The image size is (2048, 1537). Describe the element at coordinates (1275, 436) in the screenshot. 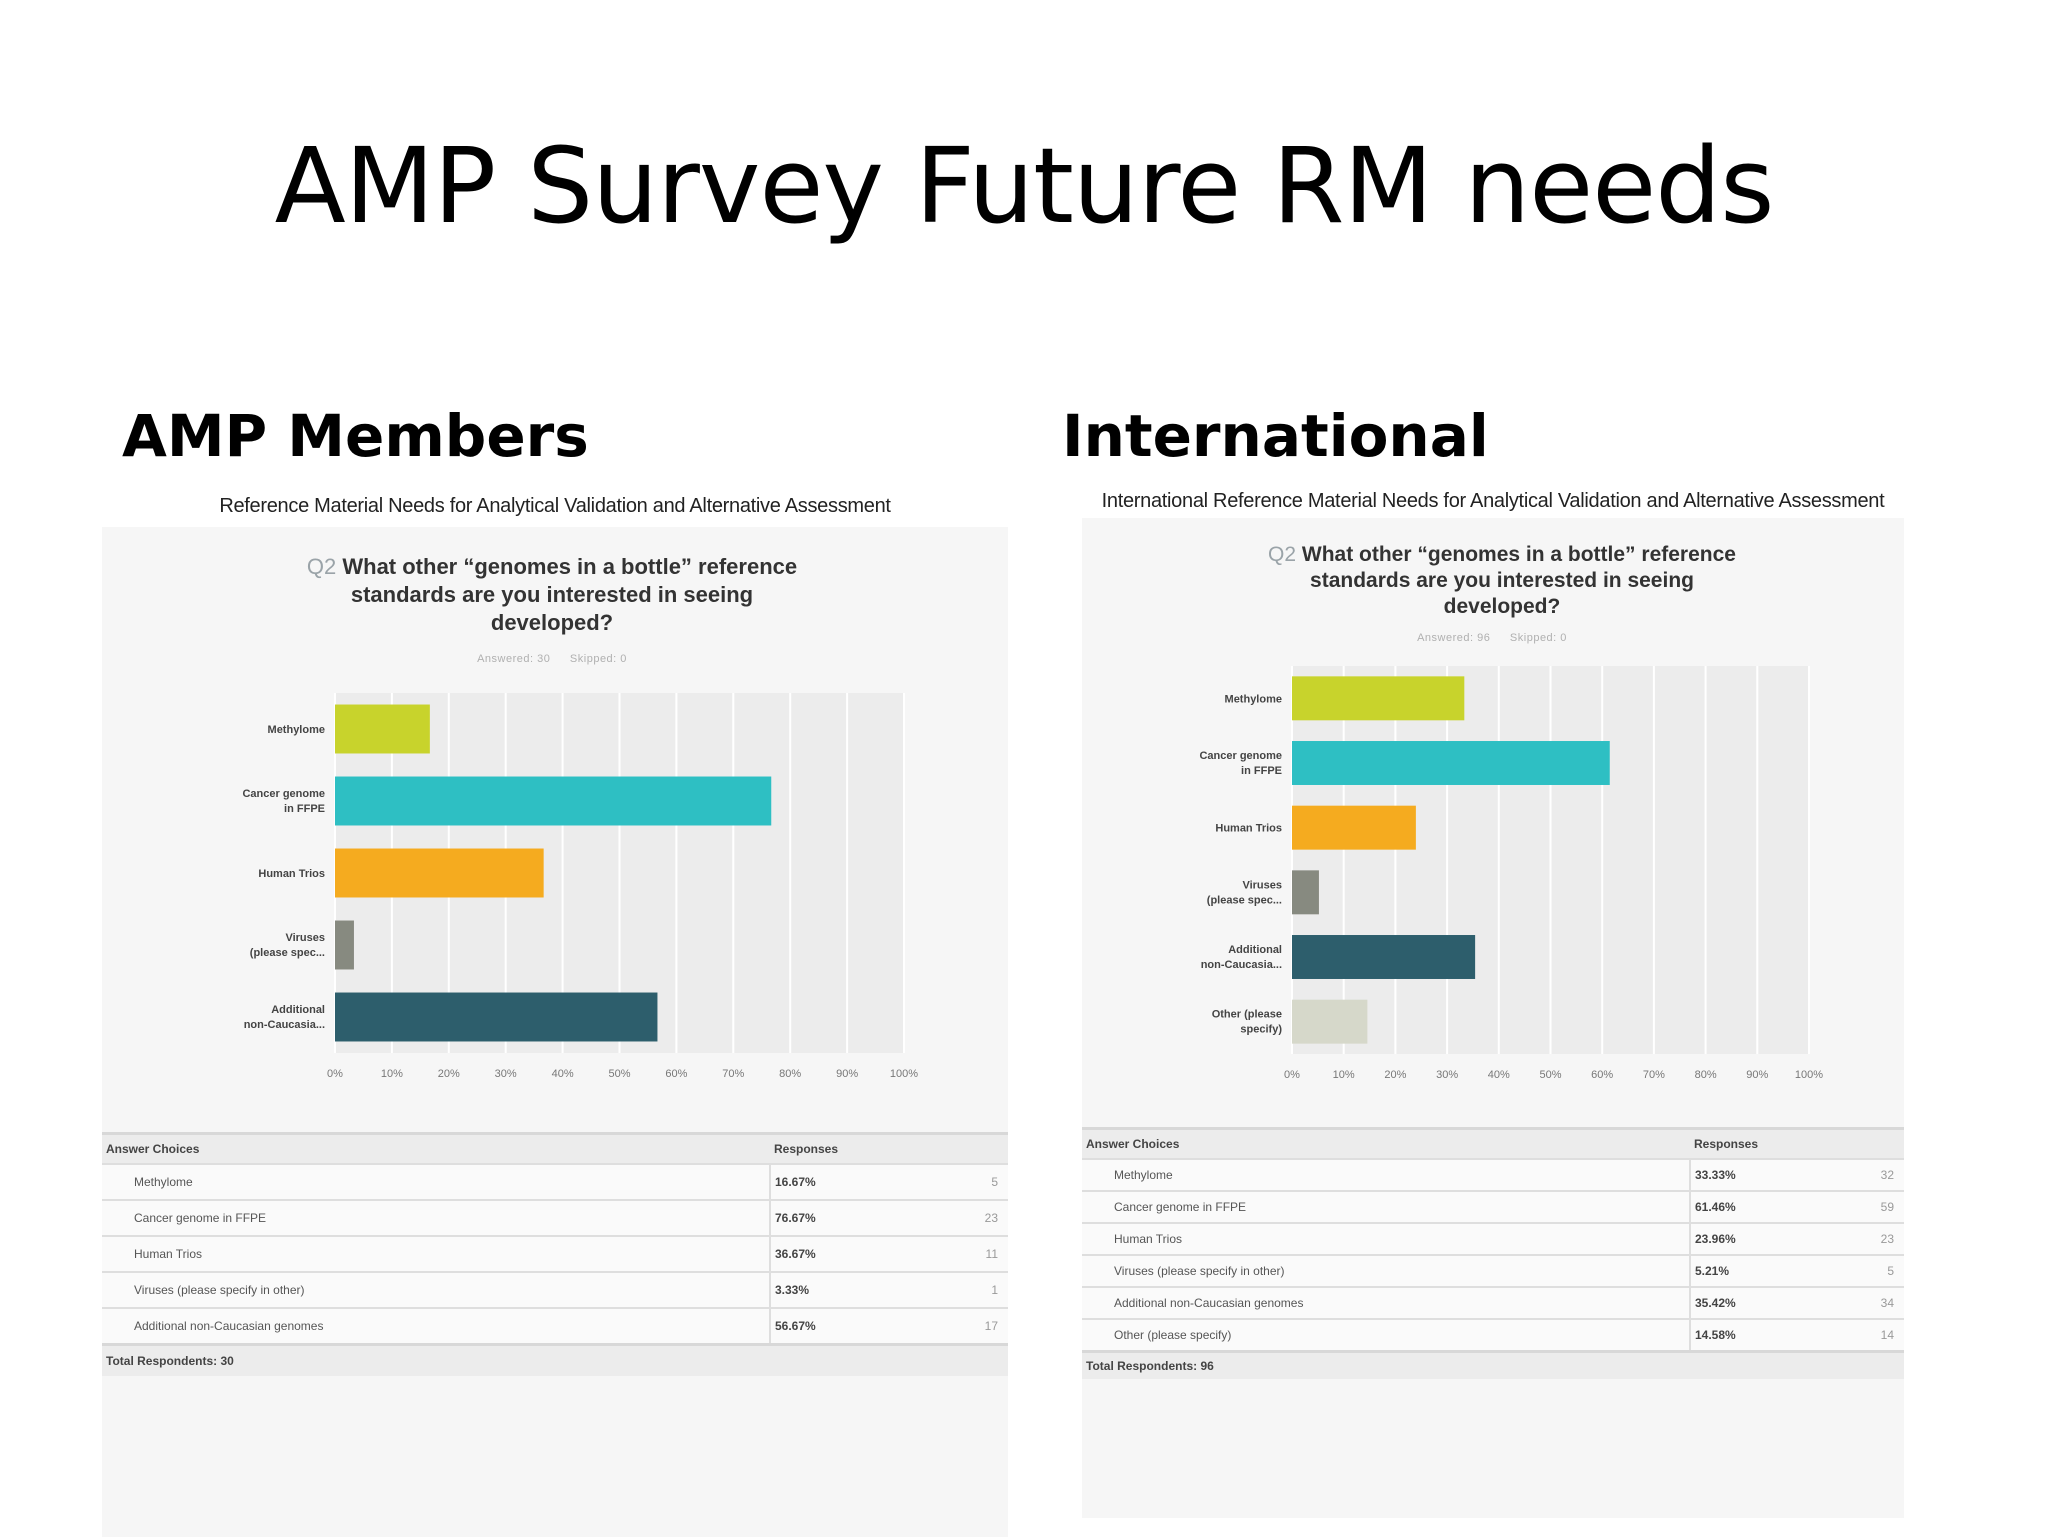

I see `international-heading: International` at that location.